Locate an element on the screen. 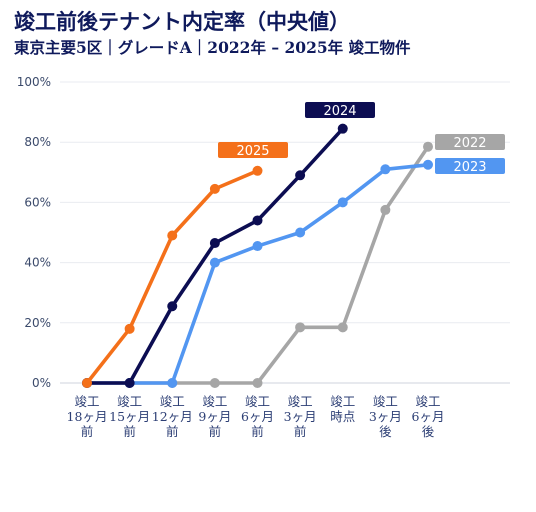 This screenshot has height=512, width=536. x-tick-label: 竣工 3ヶ月前 is located at coordinates (300, 416).